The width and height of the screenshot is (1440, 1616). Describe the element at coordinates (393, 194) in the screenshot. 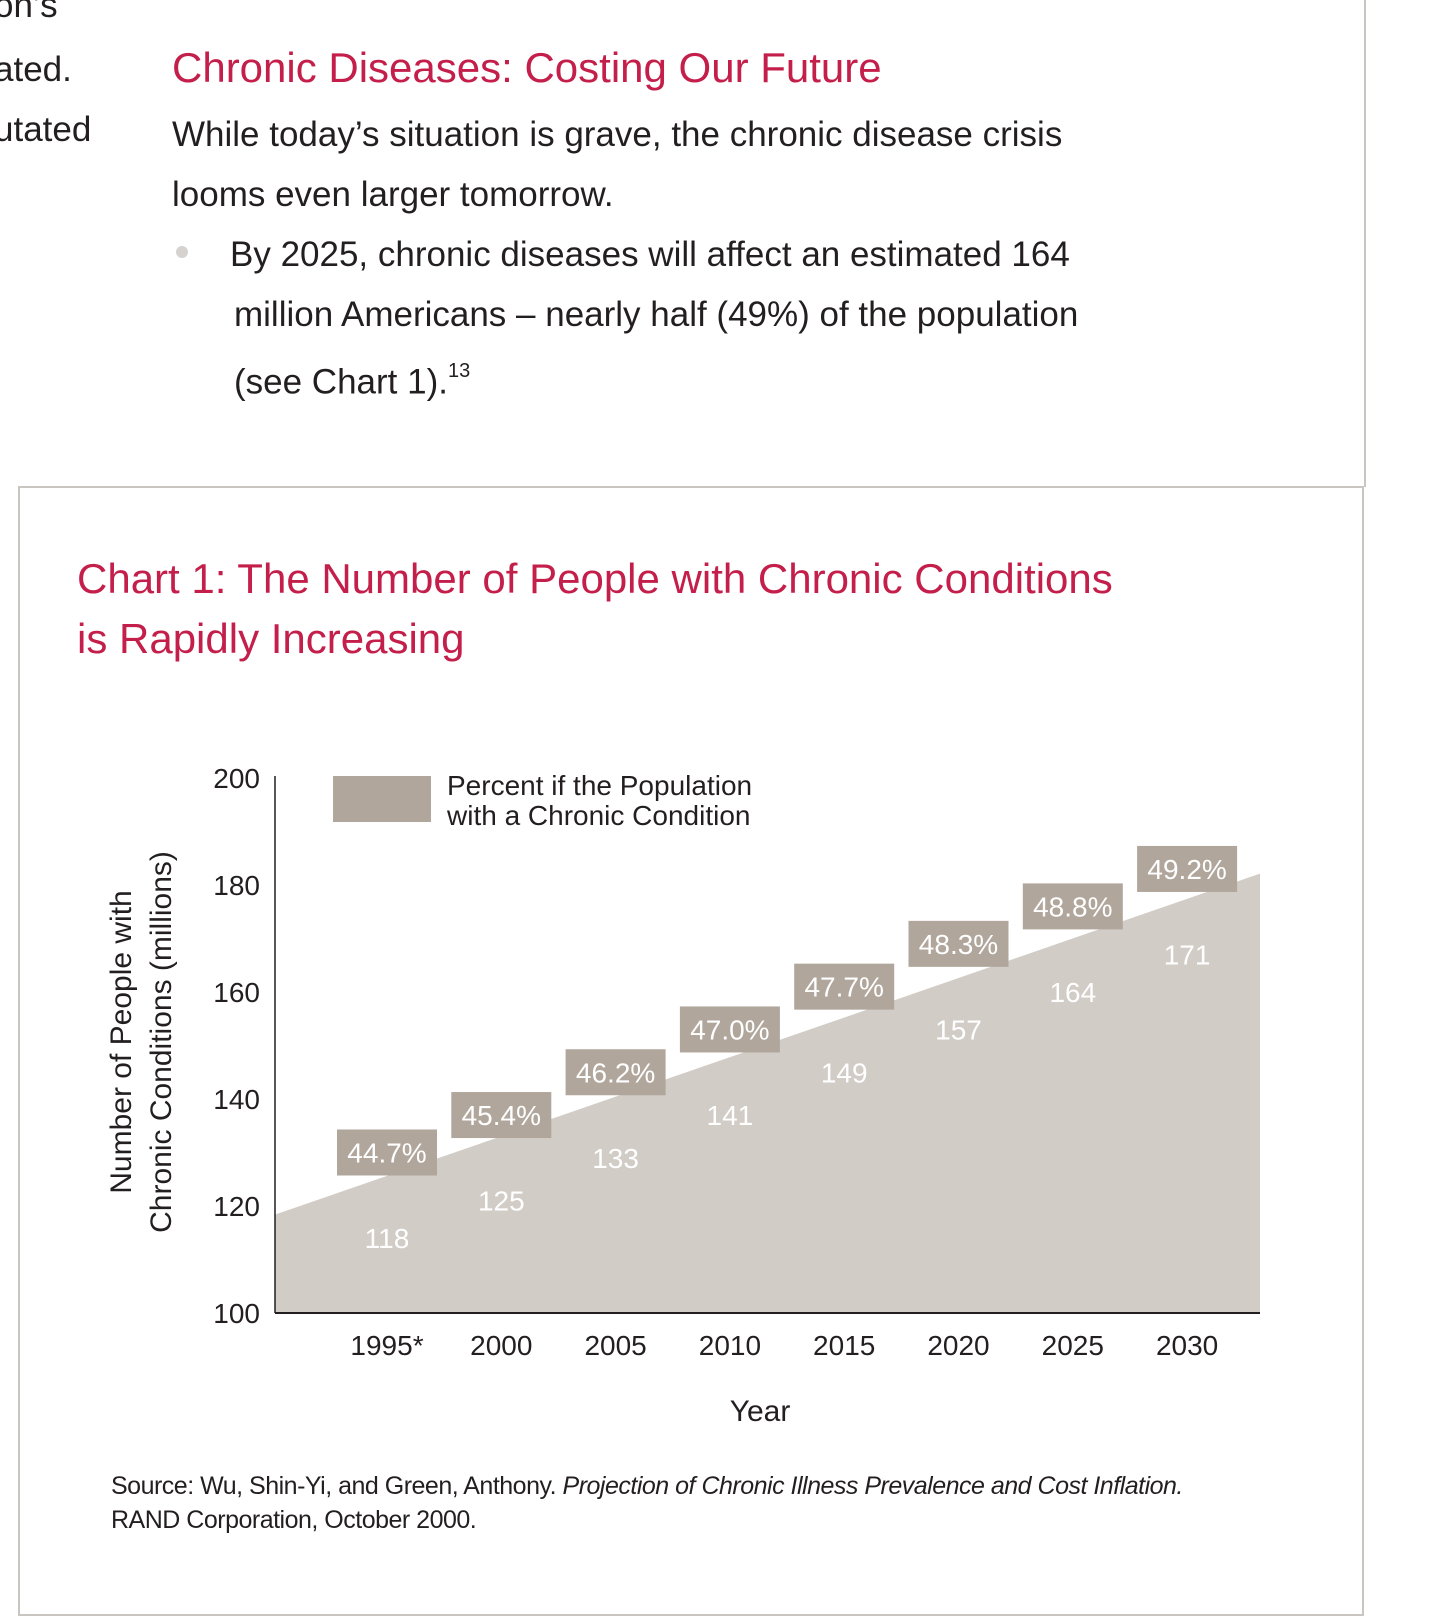

I see `intro-line: looms even larger tomorrow.` at that location.